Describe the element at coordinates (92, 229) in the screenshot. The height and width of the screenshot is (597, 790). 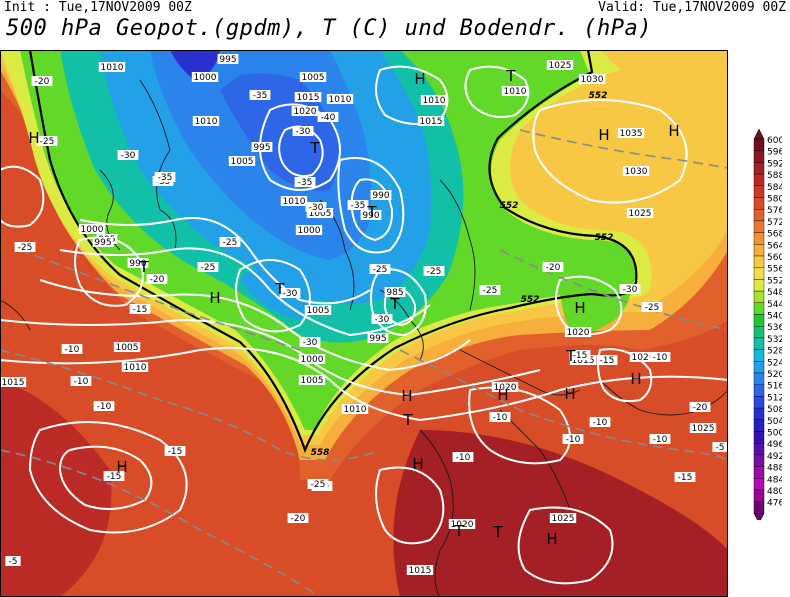
I see `isobar-label: 1000` at that location.